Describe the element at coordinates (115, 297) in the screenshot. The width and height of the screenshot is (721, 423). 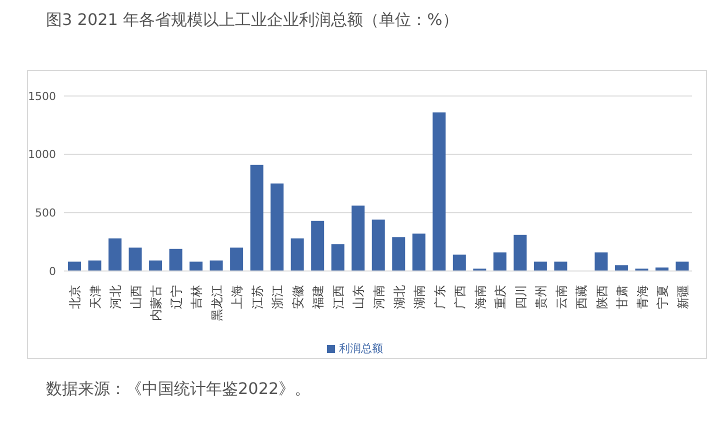
I see `x-tick-label: 河北` at that location.